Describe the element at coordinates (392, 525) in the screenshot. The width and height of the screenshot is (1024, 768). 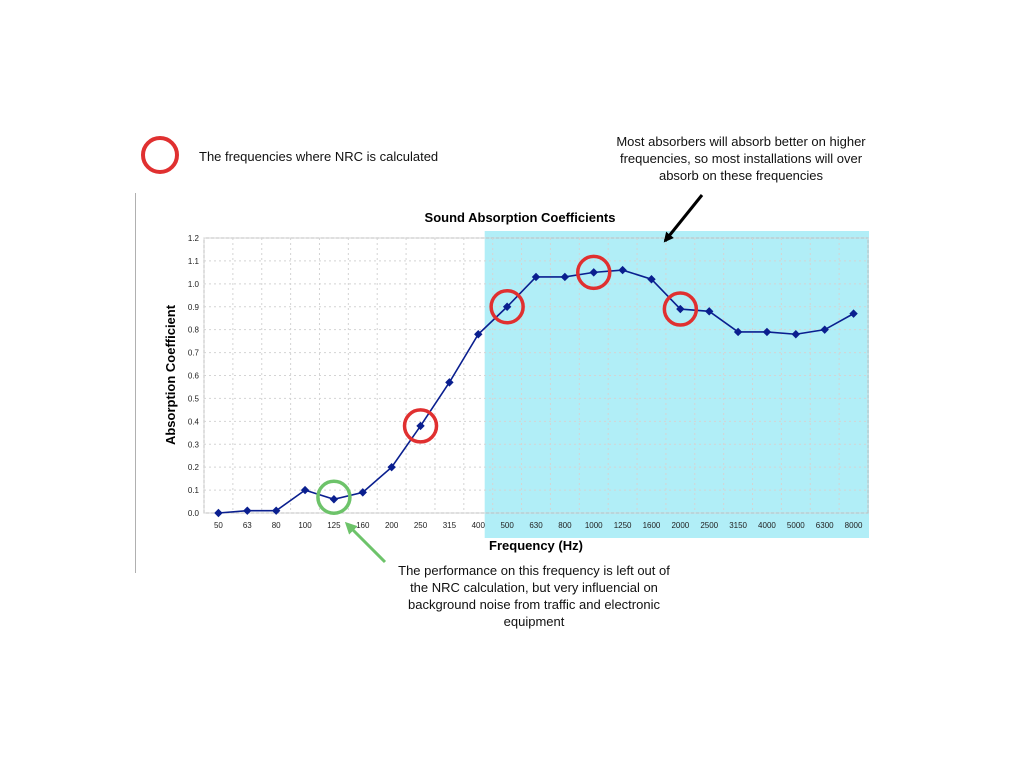
I see `x-tick-label: 200` at that location.